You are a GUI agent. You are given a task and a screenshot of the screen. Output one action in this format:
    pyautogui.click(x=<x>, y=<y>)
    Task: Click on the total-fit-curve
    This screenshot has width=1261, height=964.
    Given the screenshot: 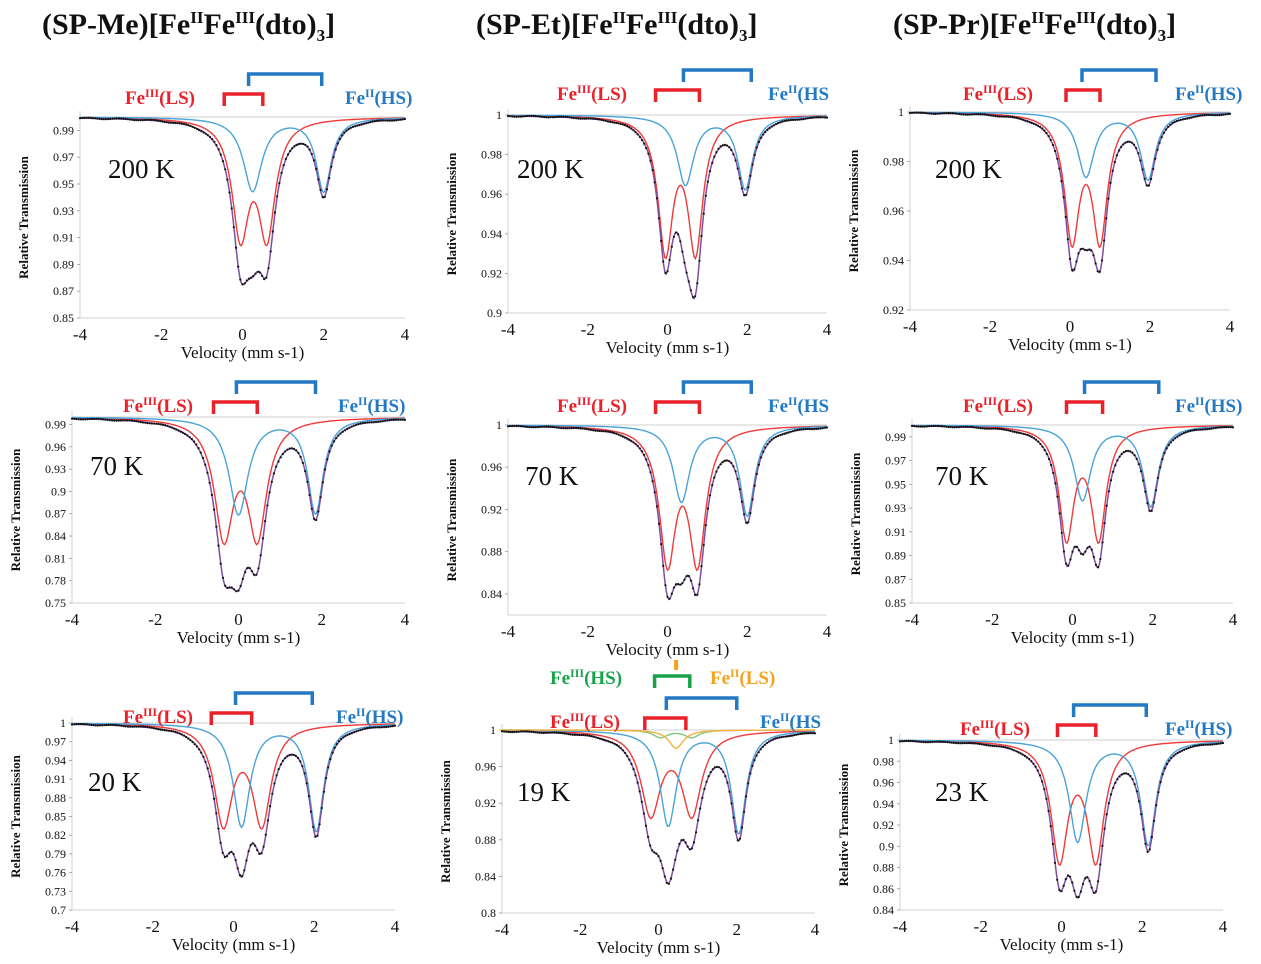 What is the action you would take?
    pyautogui.click(x=1070, y=193)
    